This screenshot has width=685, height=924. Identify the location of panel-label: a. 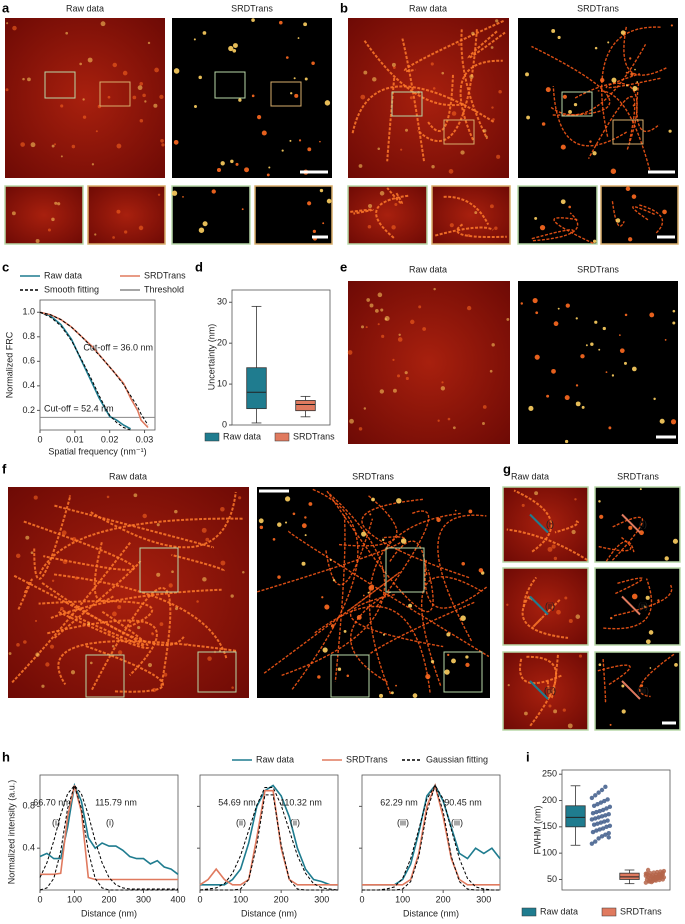
(6, 7).